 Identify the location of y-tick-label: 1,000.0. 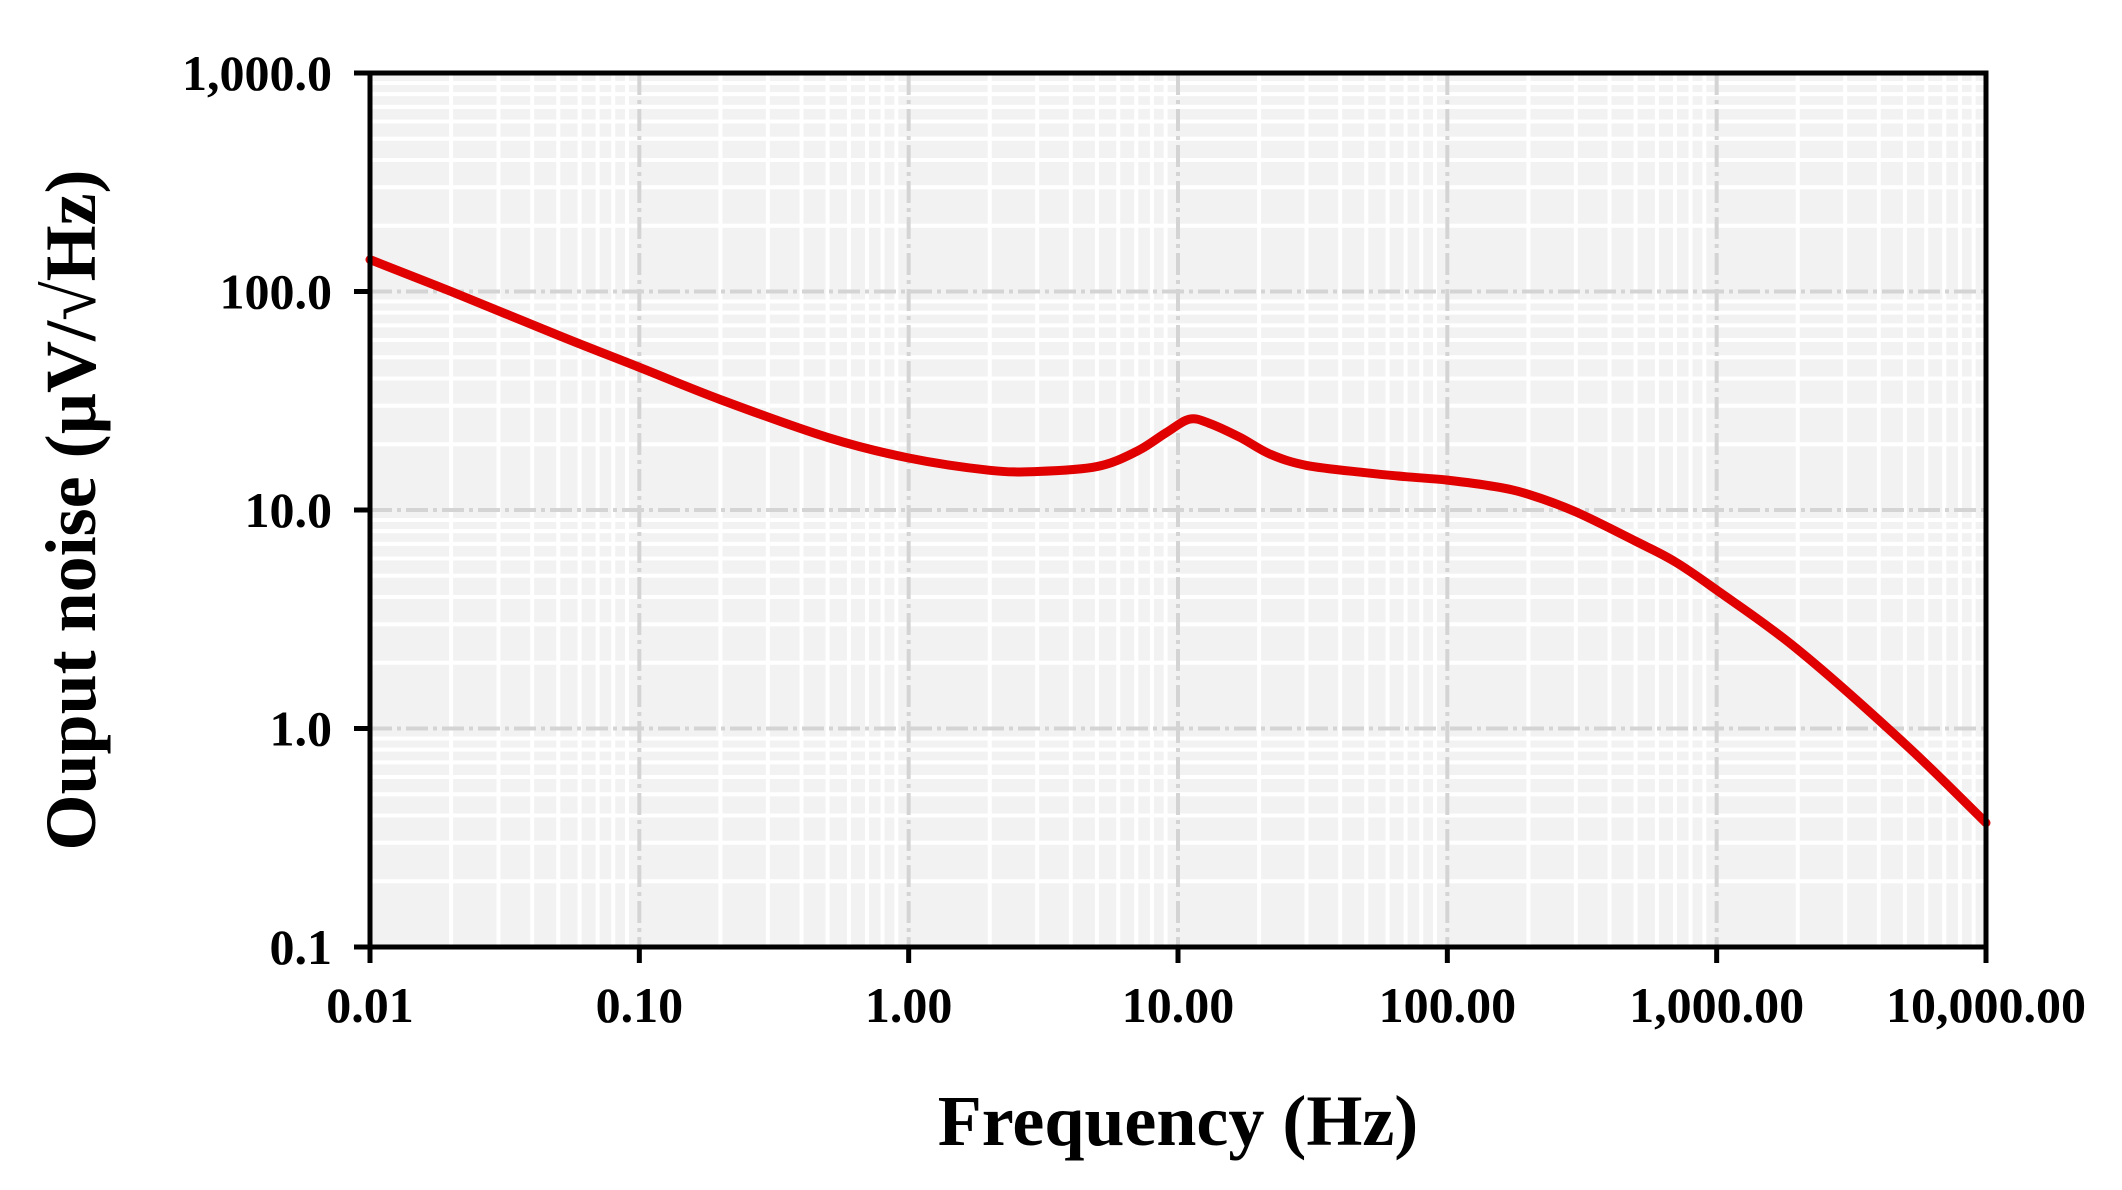
(257, 73).